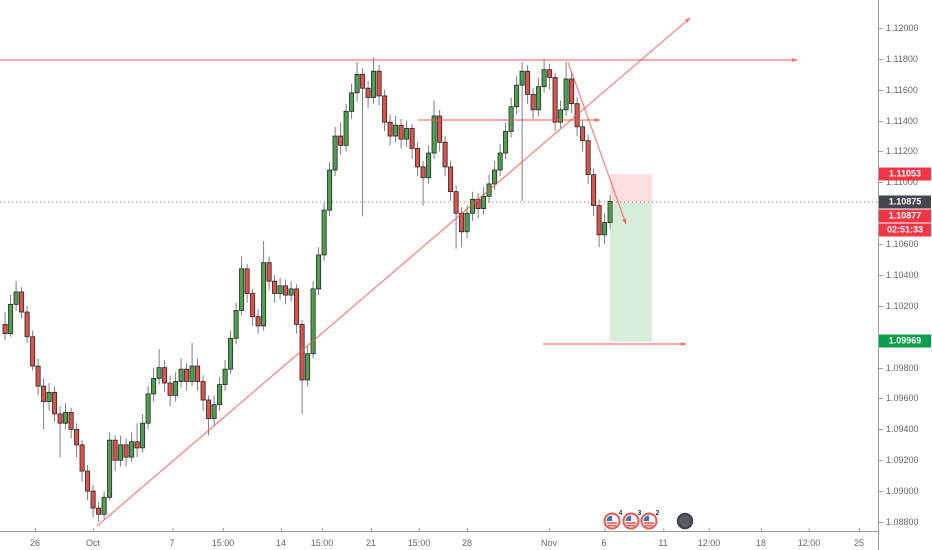 The height and width of the screenshot is (550, 932). Describe the element at coordinates (859, 538) in the screenshot. I see `time-tick-label: 25` at that location.